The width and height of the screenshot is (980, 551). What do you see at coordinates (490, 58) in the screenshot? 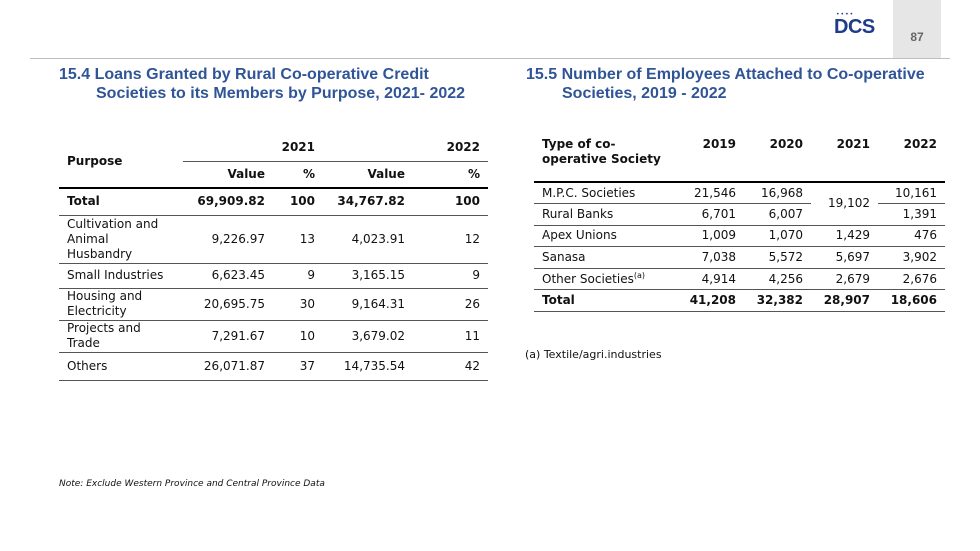
I see `header-divider` at bounding box center [490, 58].